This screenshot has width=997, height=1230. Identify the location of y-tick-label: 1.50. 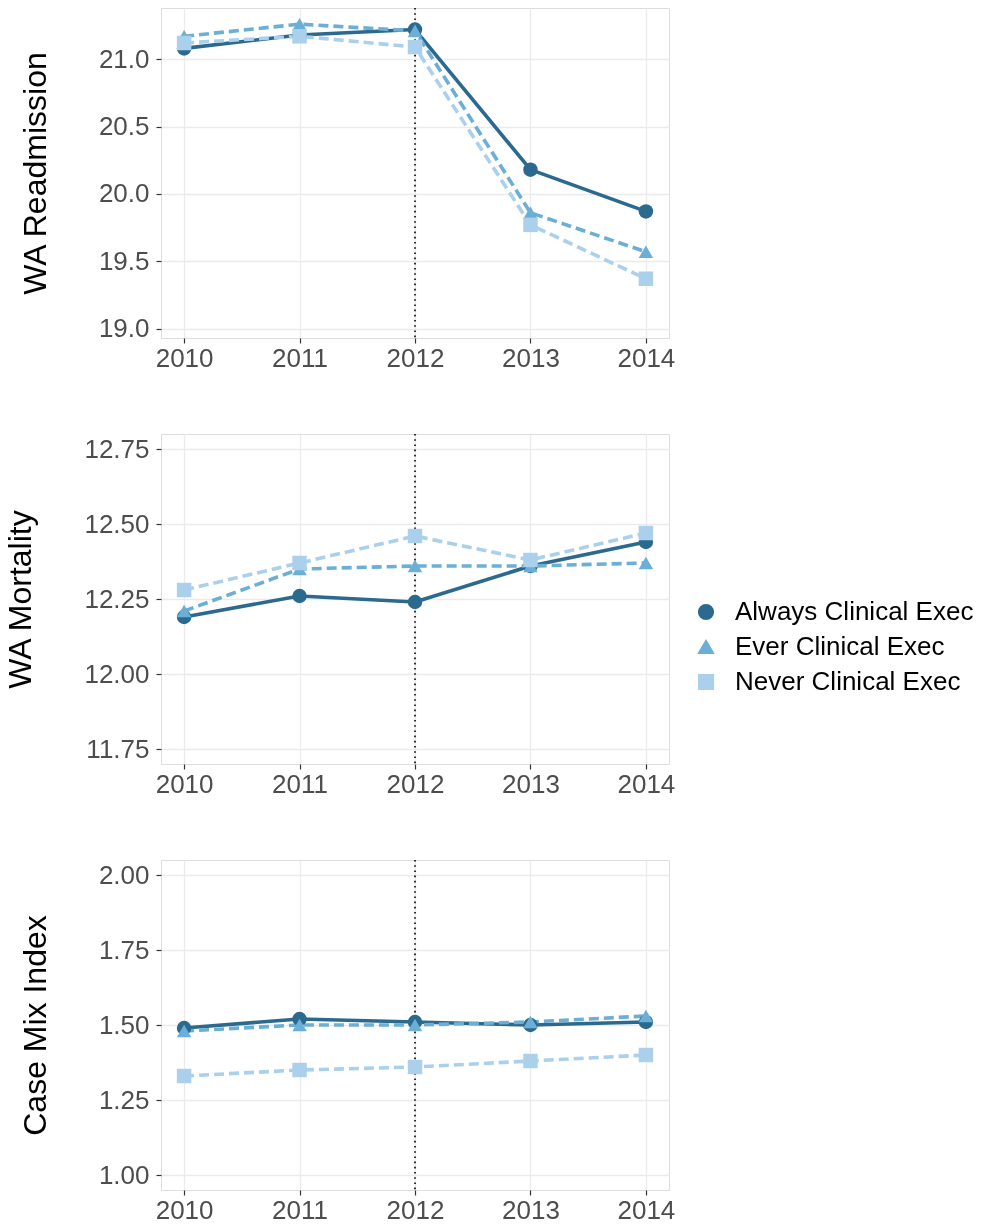
(124, 1024).